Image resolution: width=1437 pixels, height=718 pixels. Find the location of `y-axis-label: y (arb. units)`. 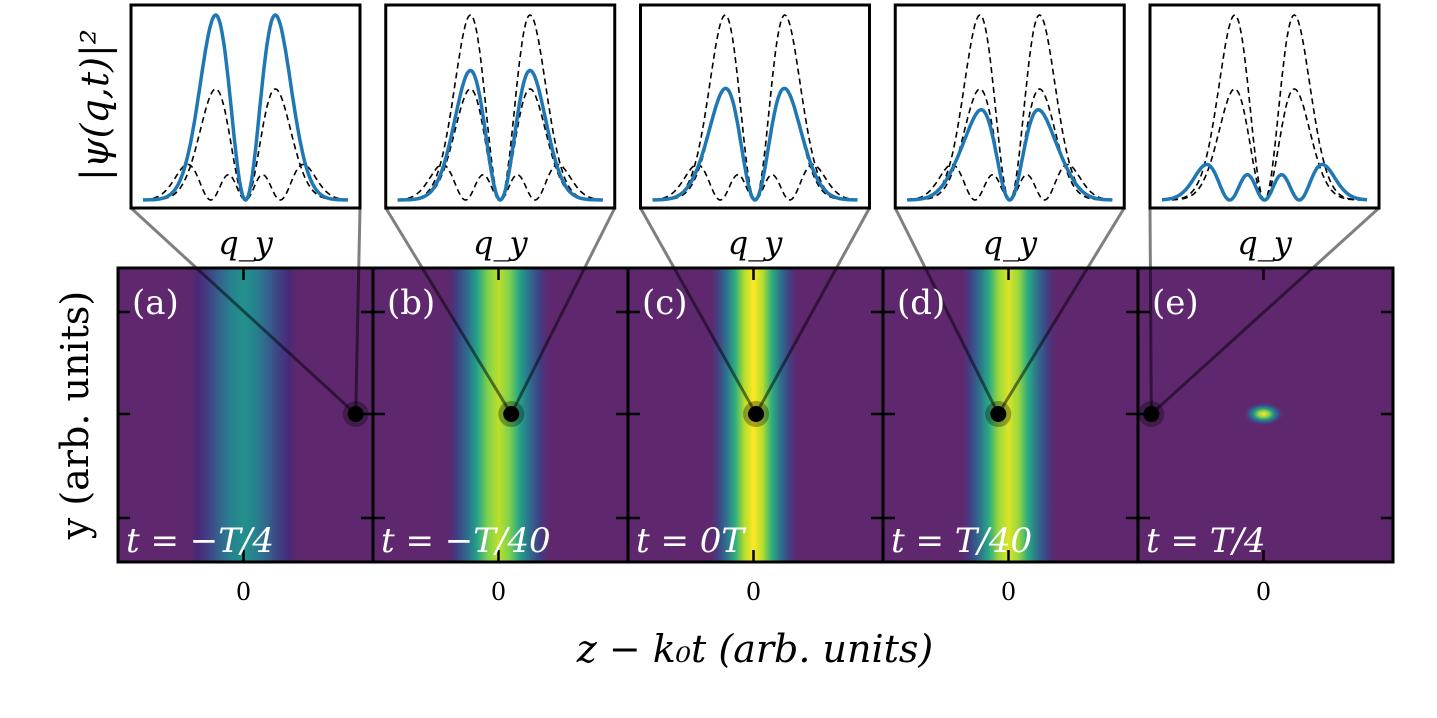

y-axis-label: y (arb. units) is located at coordinates (75, 415).